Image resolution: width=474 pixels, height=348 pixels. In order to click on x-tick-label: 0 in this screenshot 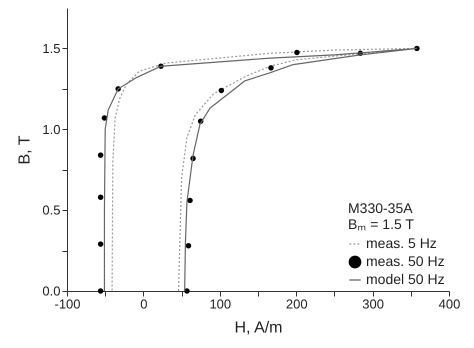, I will do `click(144, 304)`.